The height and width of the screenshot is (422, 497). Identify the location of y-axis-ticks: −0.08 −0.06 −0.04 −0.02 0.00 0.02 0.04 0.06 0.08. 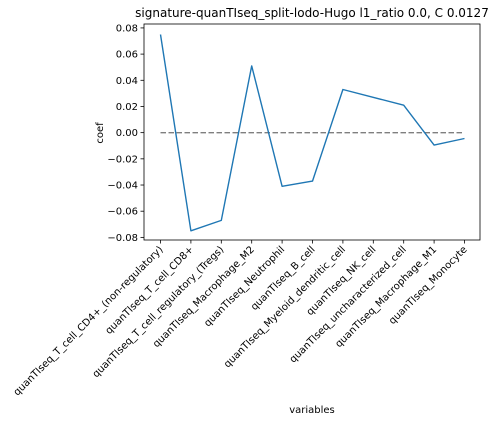
(125, 133).